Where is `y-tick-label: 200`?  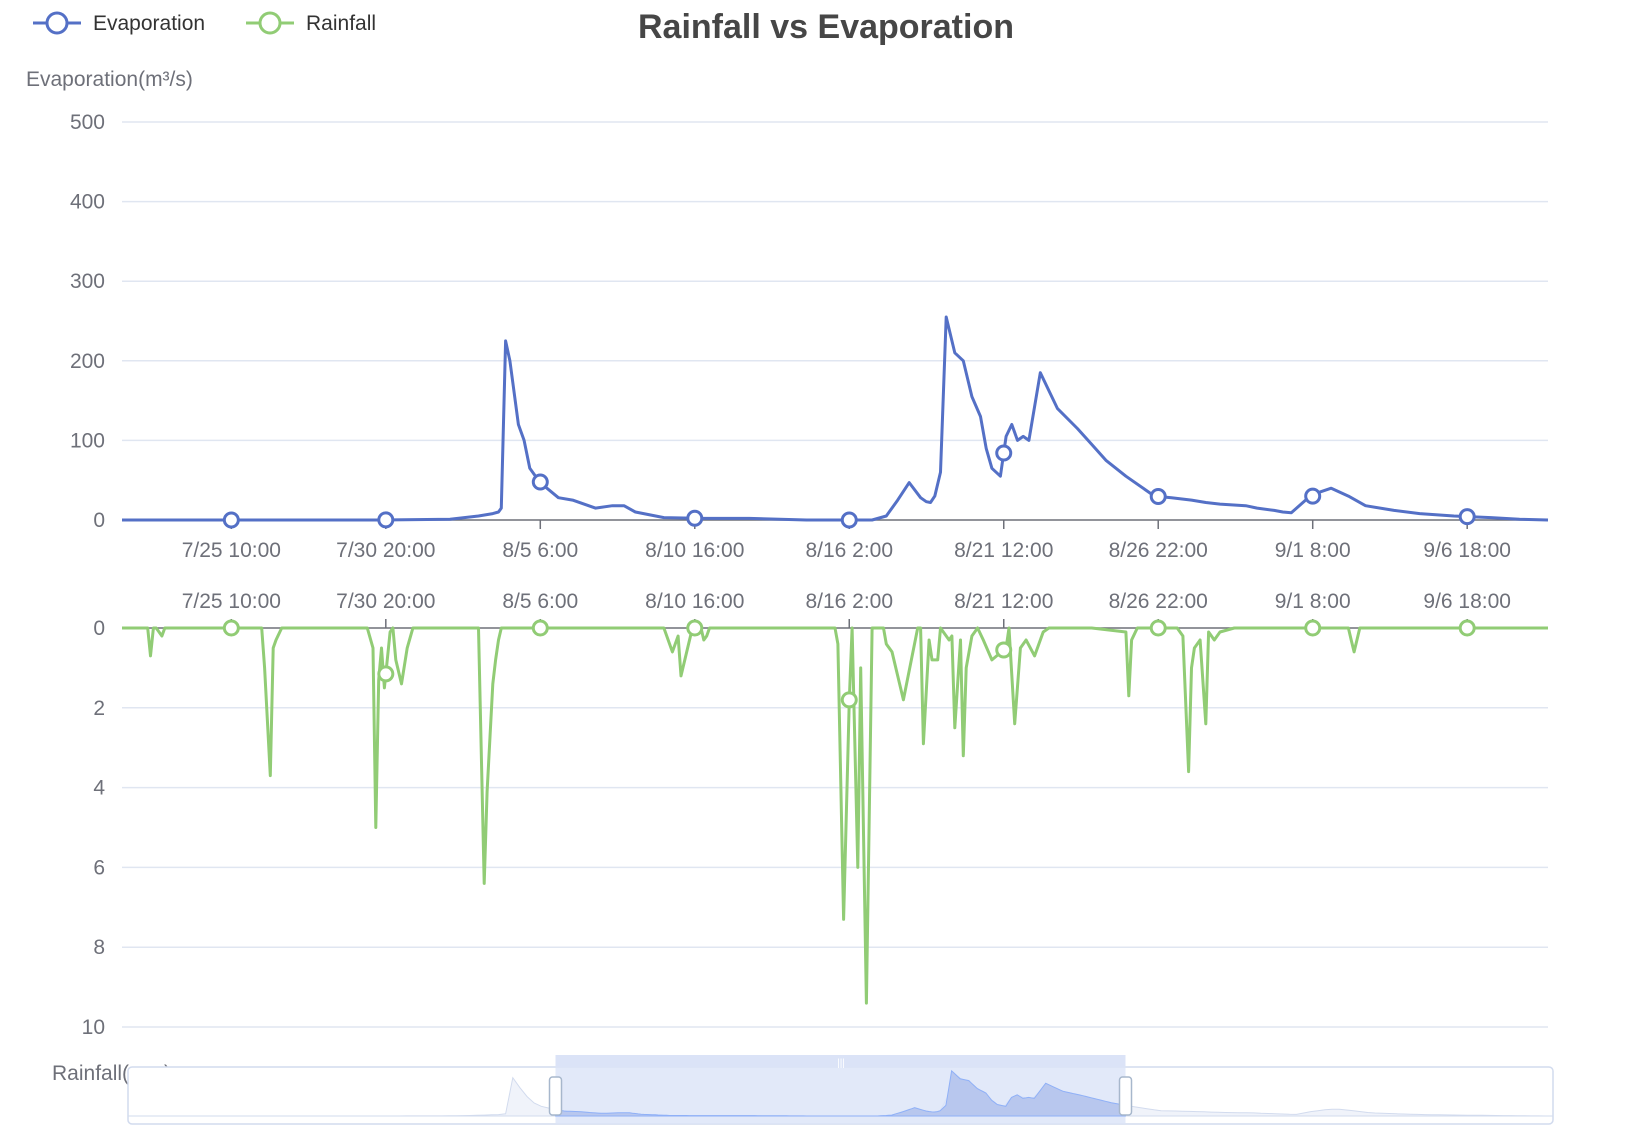
y-tick-label: 200 is located at coordinates (87, 361).